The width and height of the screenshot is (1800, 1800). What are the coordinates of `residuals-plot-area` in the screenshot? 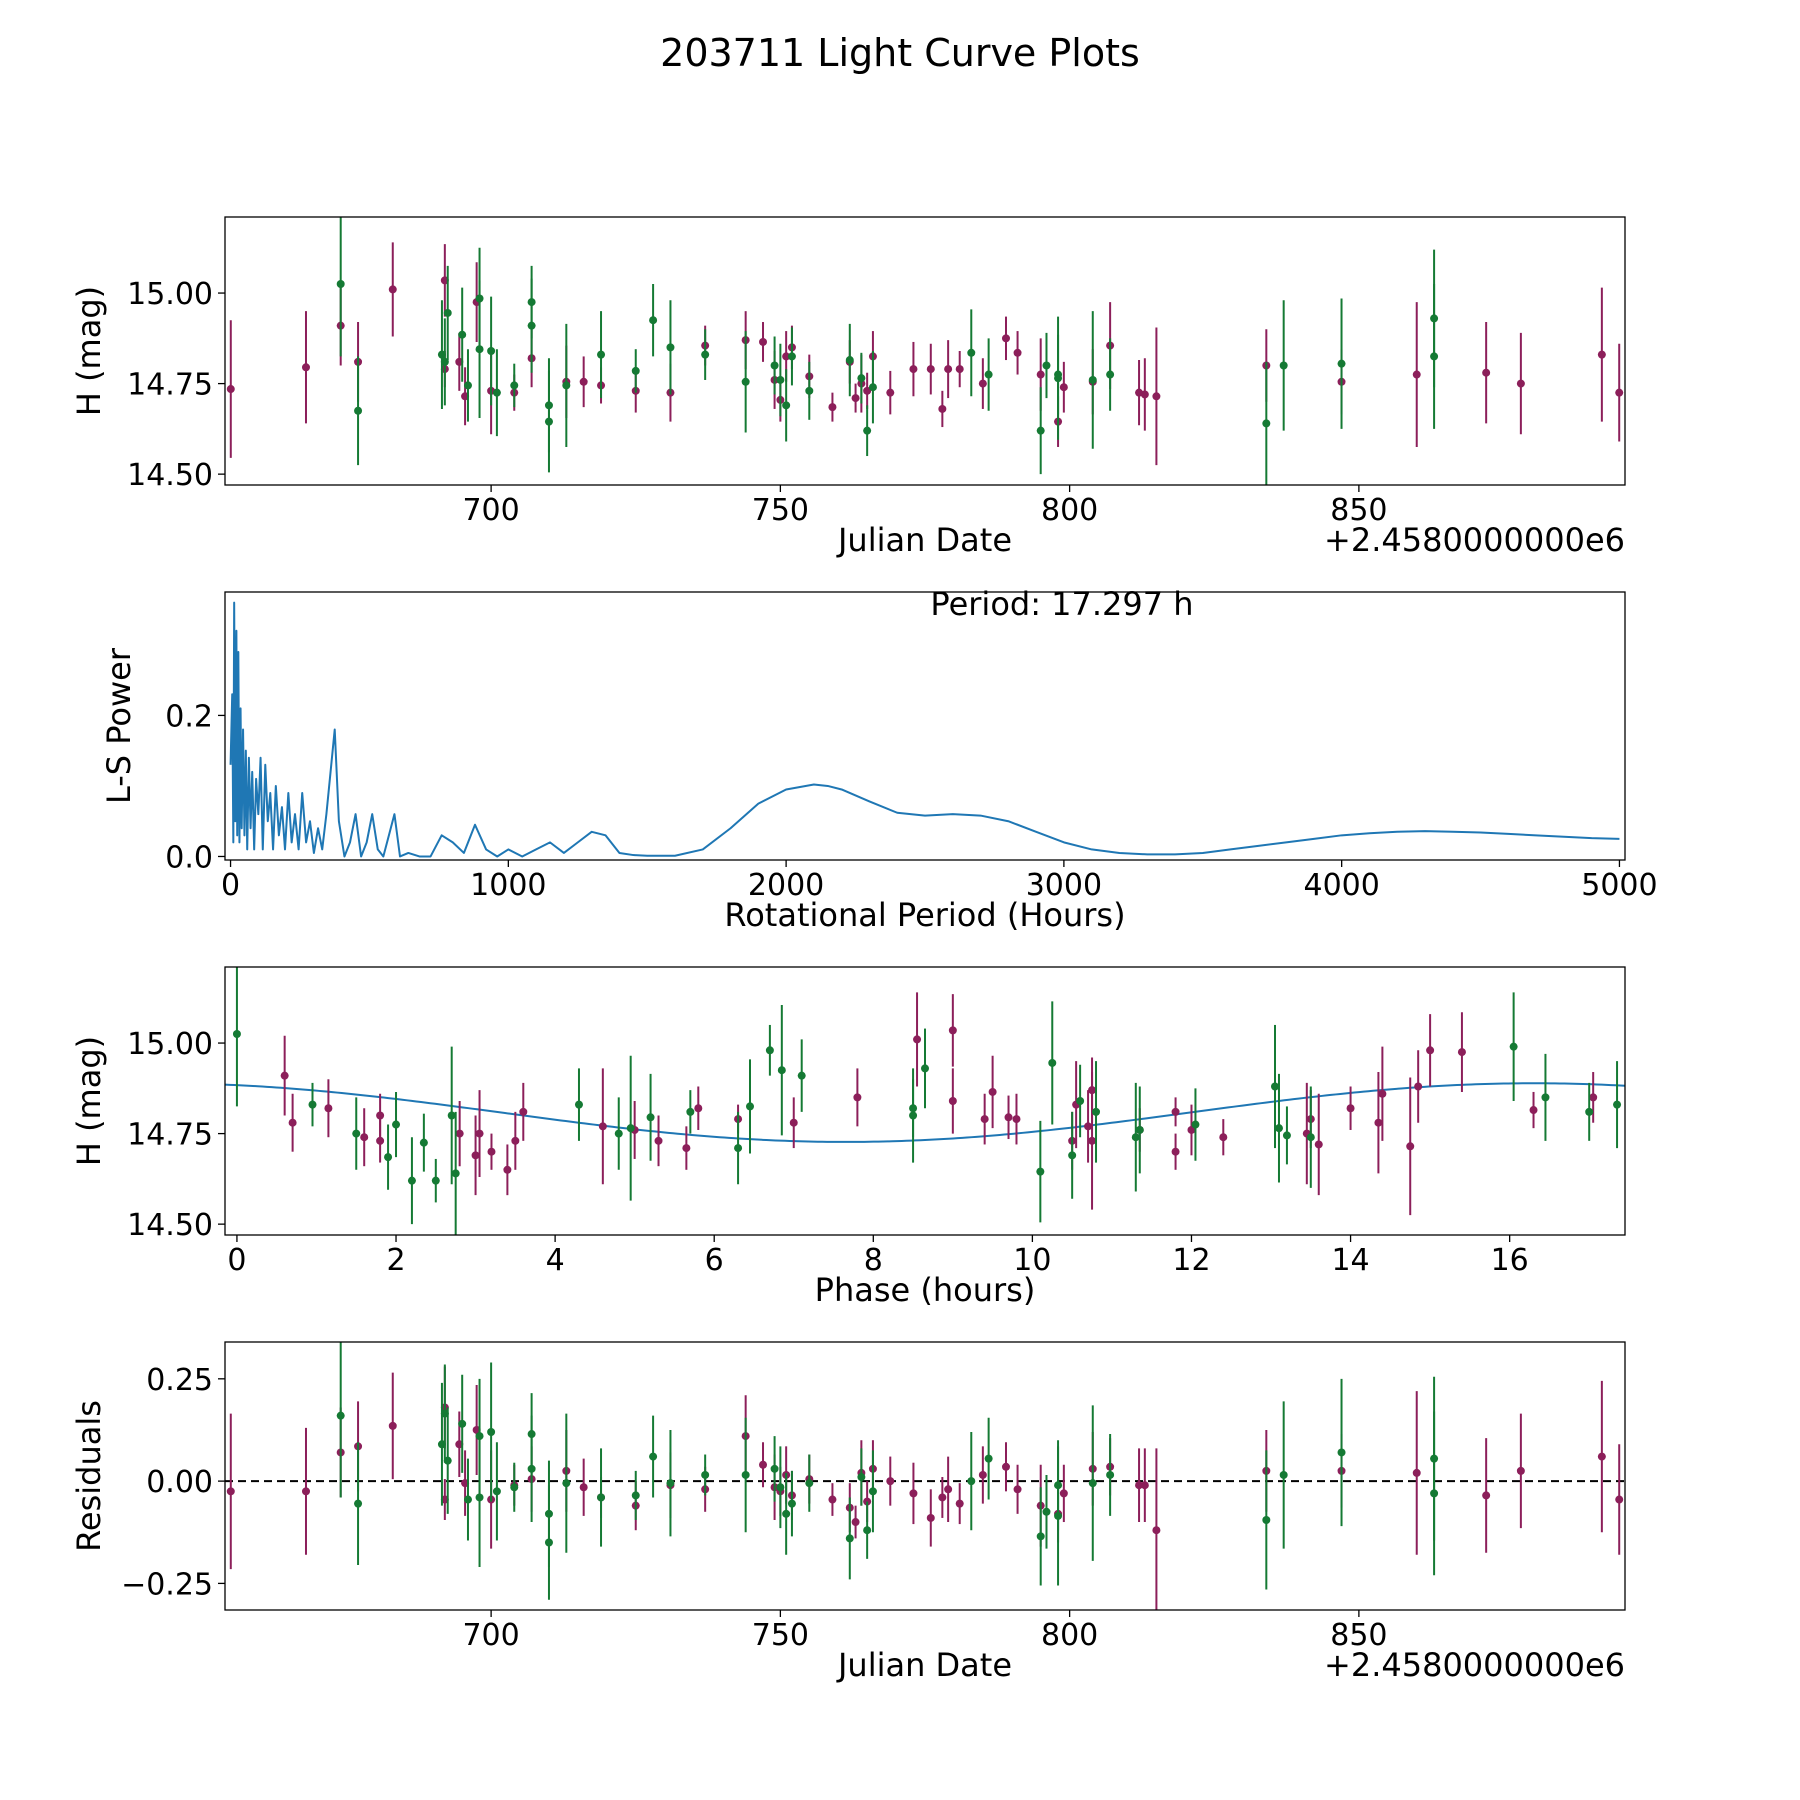 It's located at (925, 1476).